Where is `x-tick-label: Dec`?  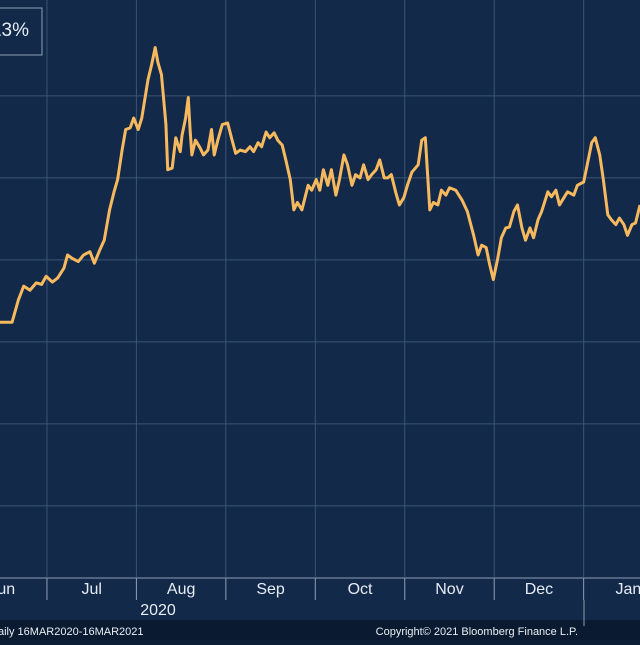
x-tick-label: Dec is located at coordinates (539, 589).